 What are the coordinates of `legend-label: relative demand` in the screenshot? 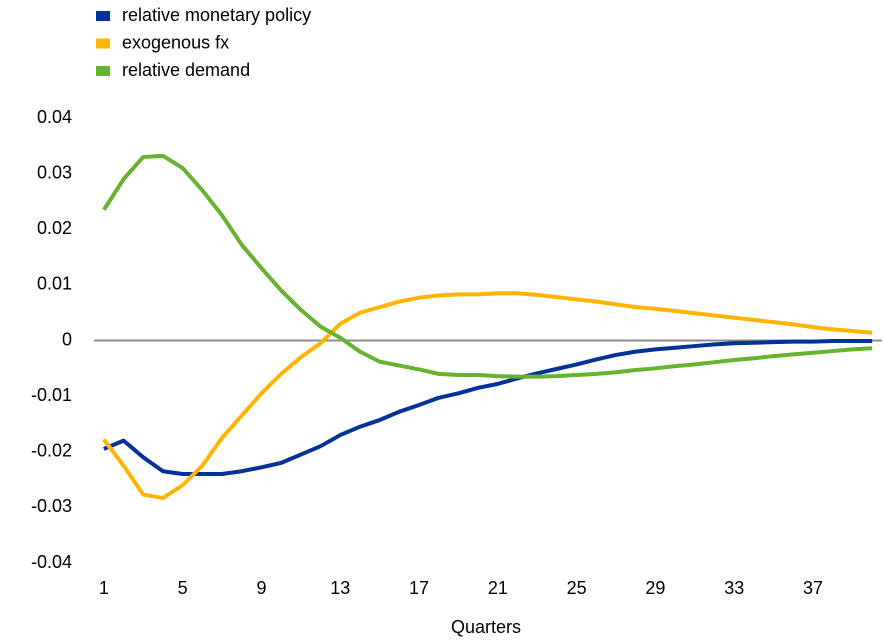 It's located at (186, 70).